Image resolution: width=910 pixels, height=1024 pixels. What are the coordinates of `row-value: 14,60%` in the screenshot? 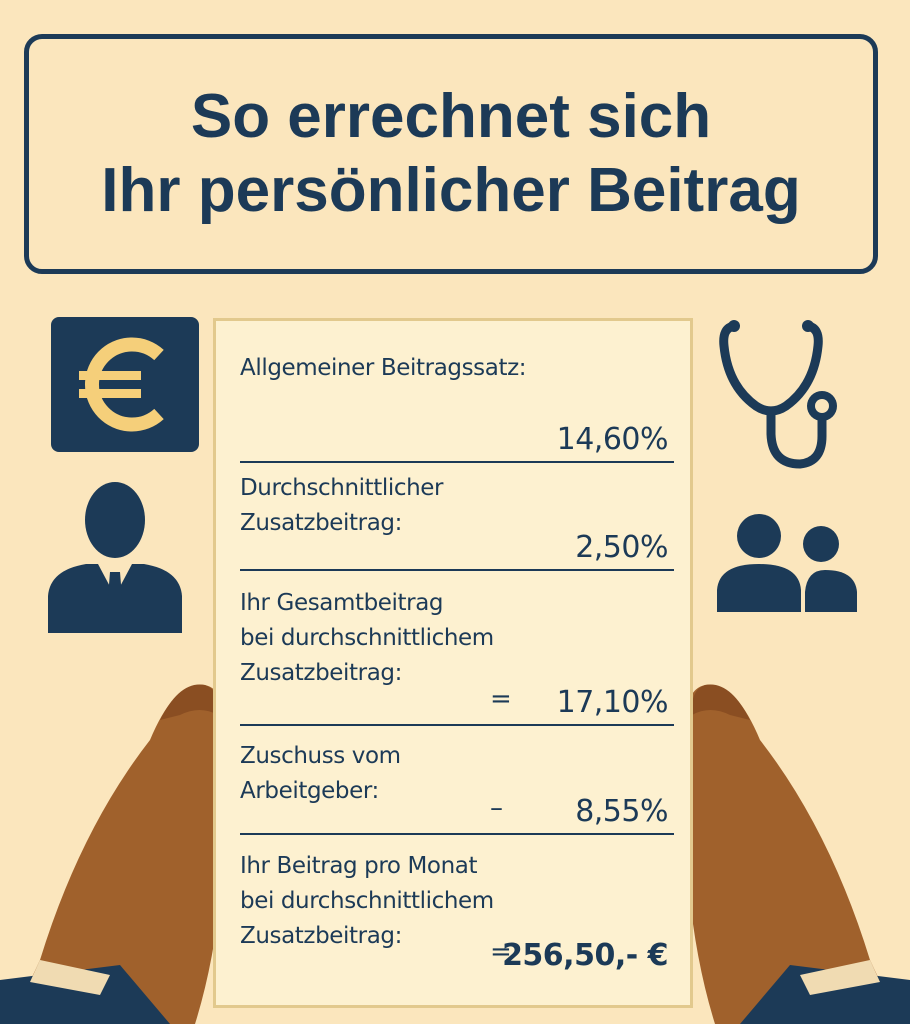 It's located at (612, 439).